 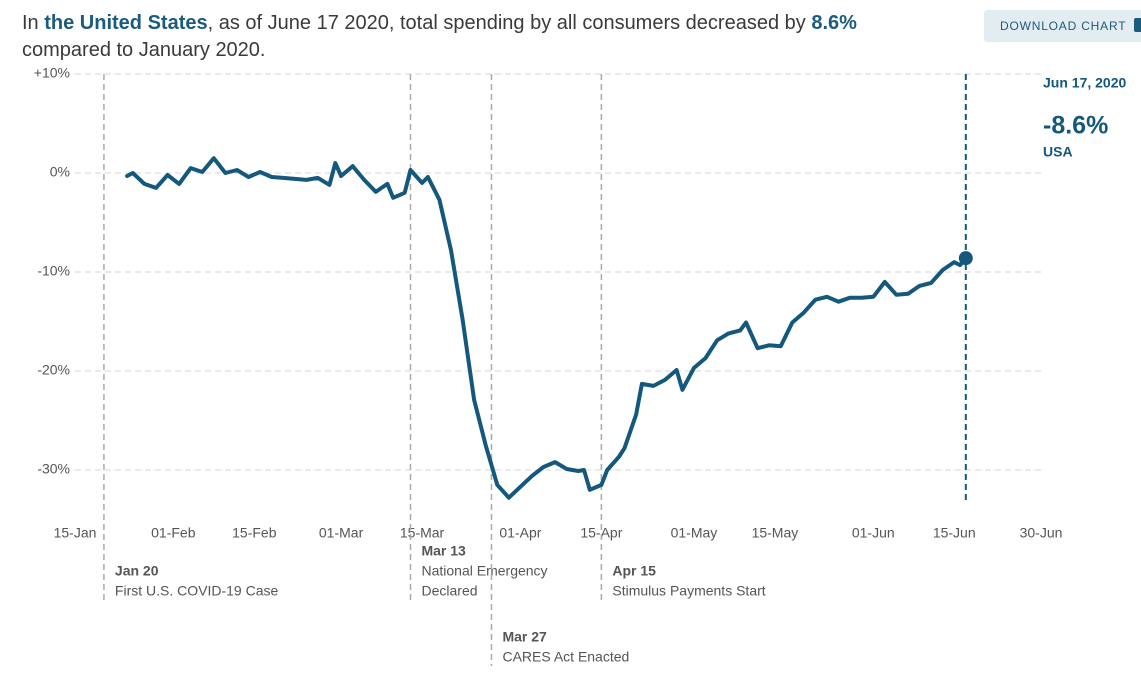 I want to click on annotation-date: Mar 27, so click(x=524, y=637).